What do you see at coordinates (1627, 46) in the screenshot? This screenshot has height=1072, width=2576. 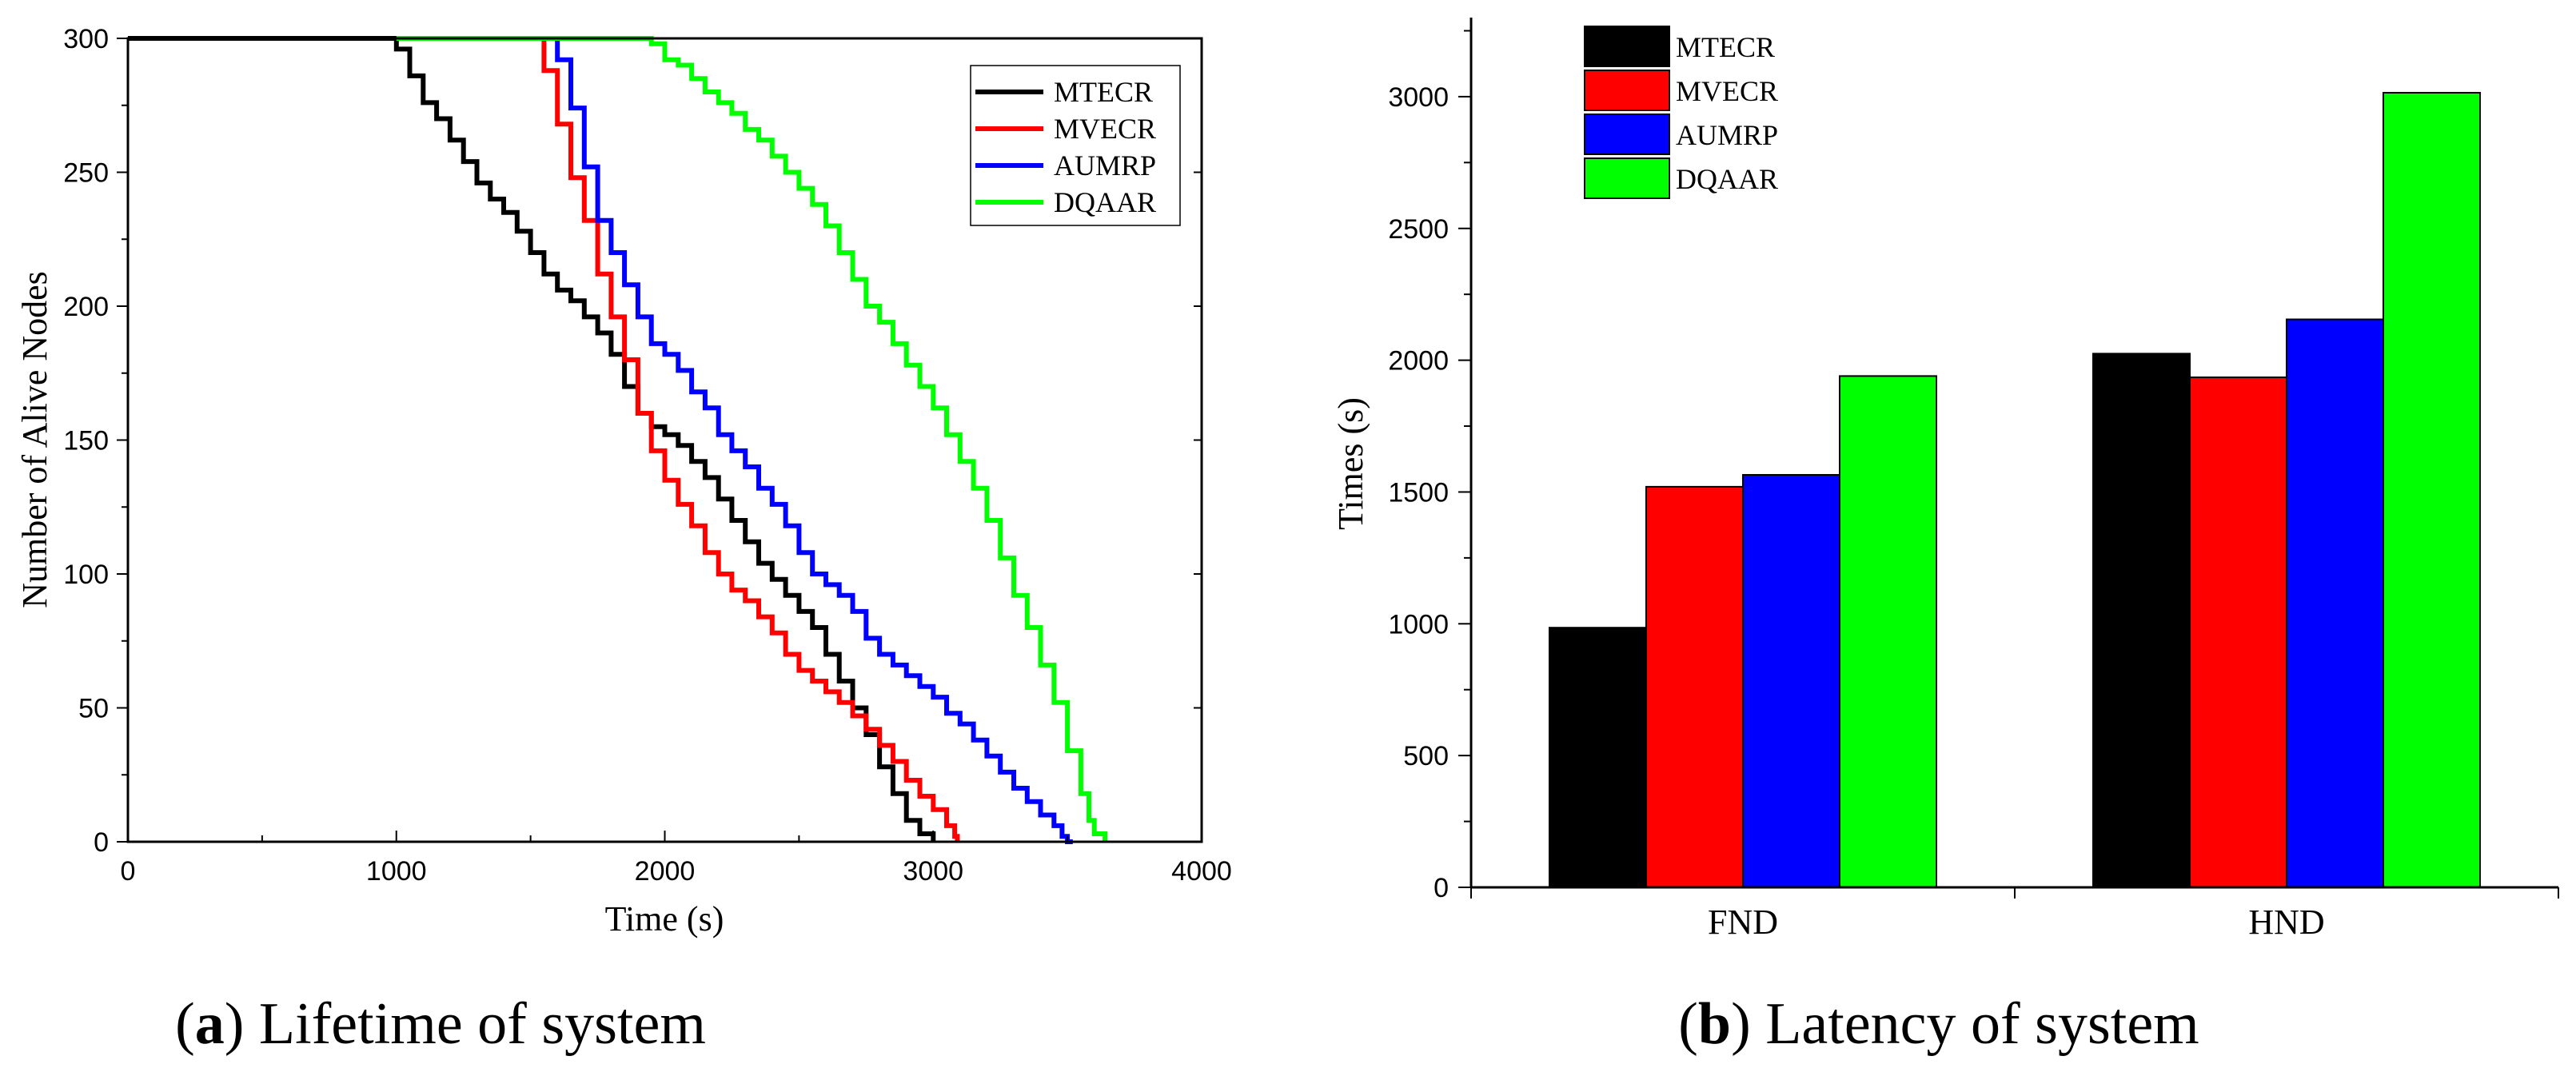 I see `latency-legend-swatch-mtecr` at bounding box center [1627, 46].